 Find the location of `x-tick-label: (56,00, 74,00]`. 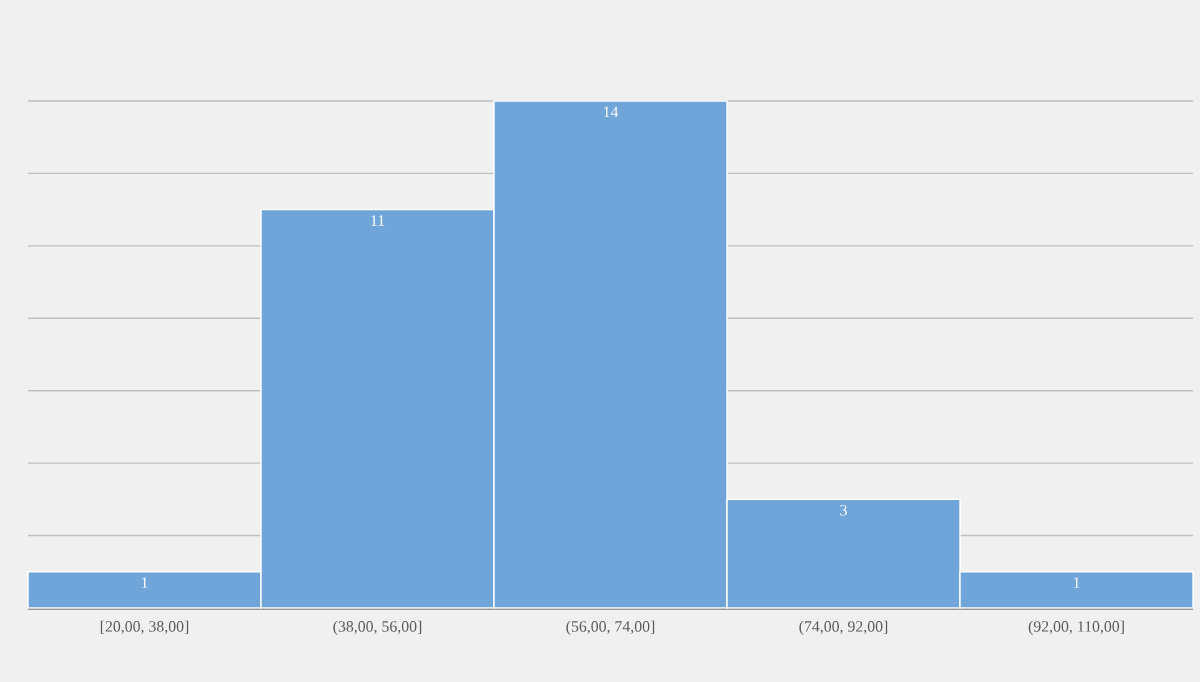

x-tick-label: (56,00, 74,00] is located at coordinates (610, 627).